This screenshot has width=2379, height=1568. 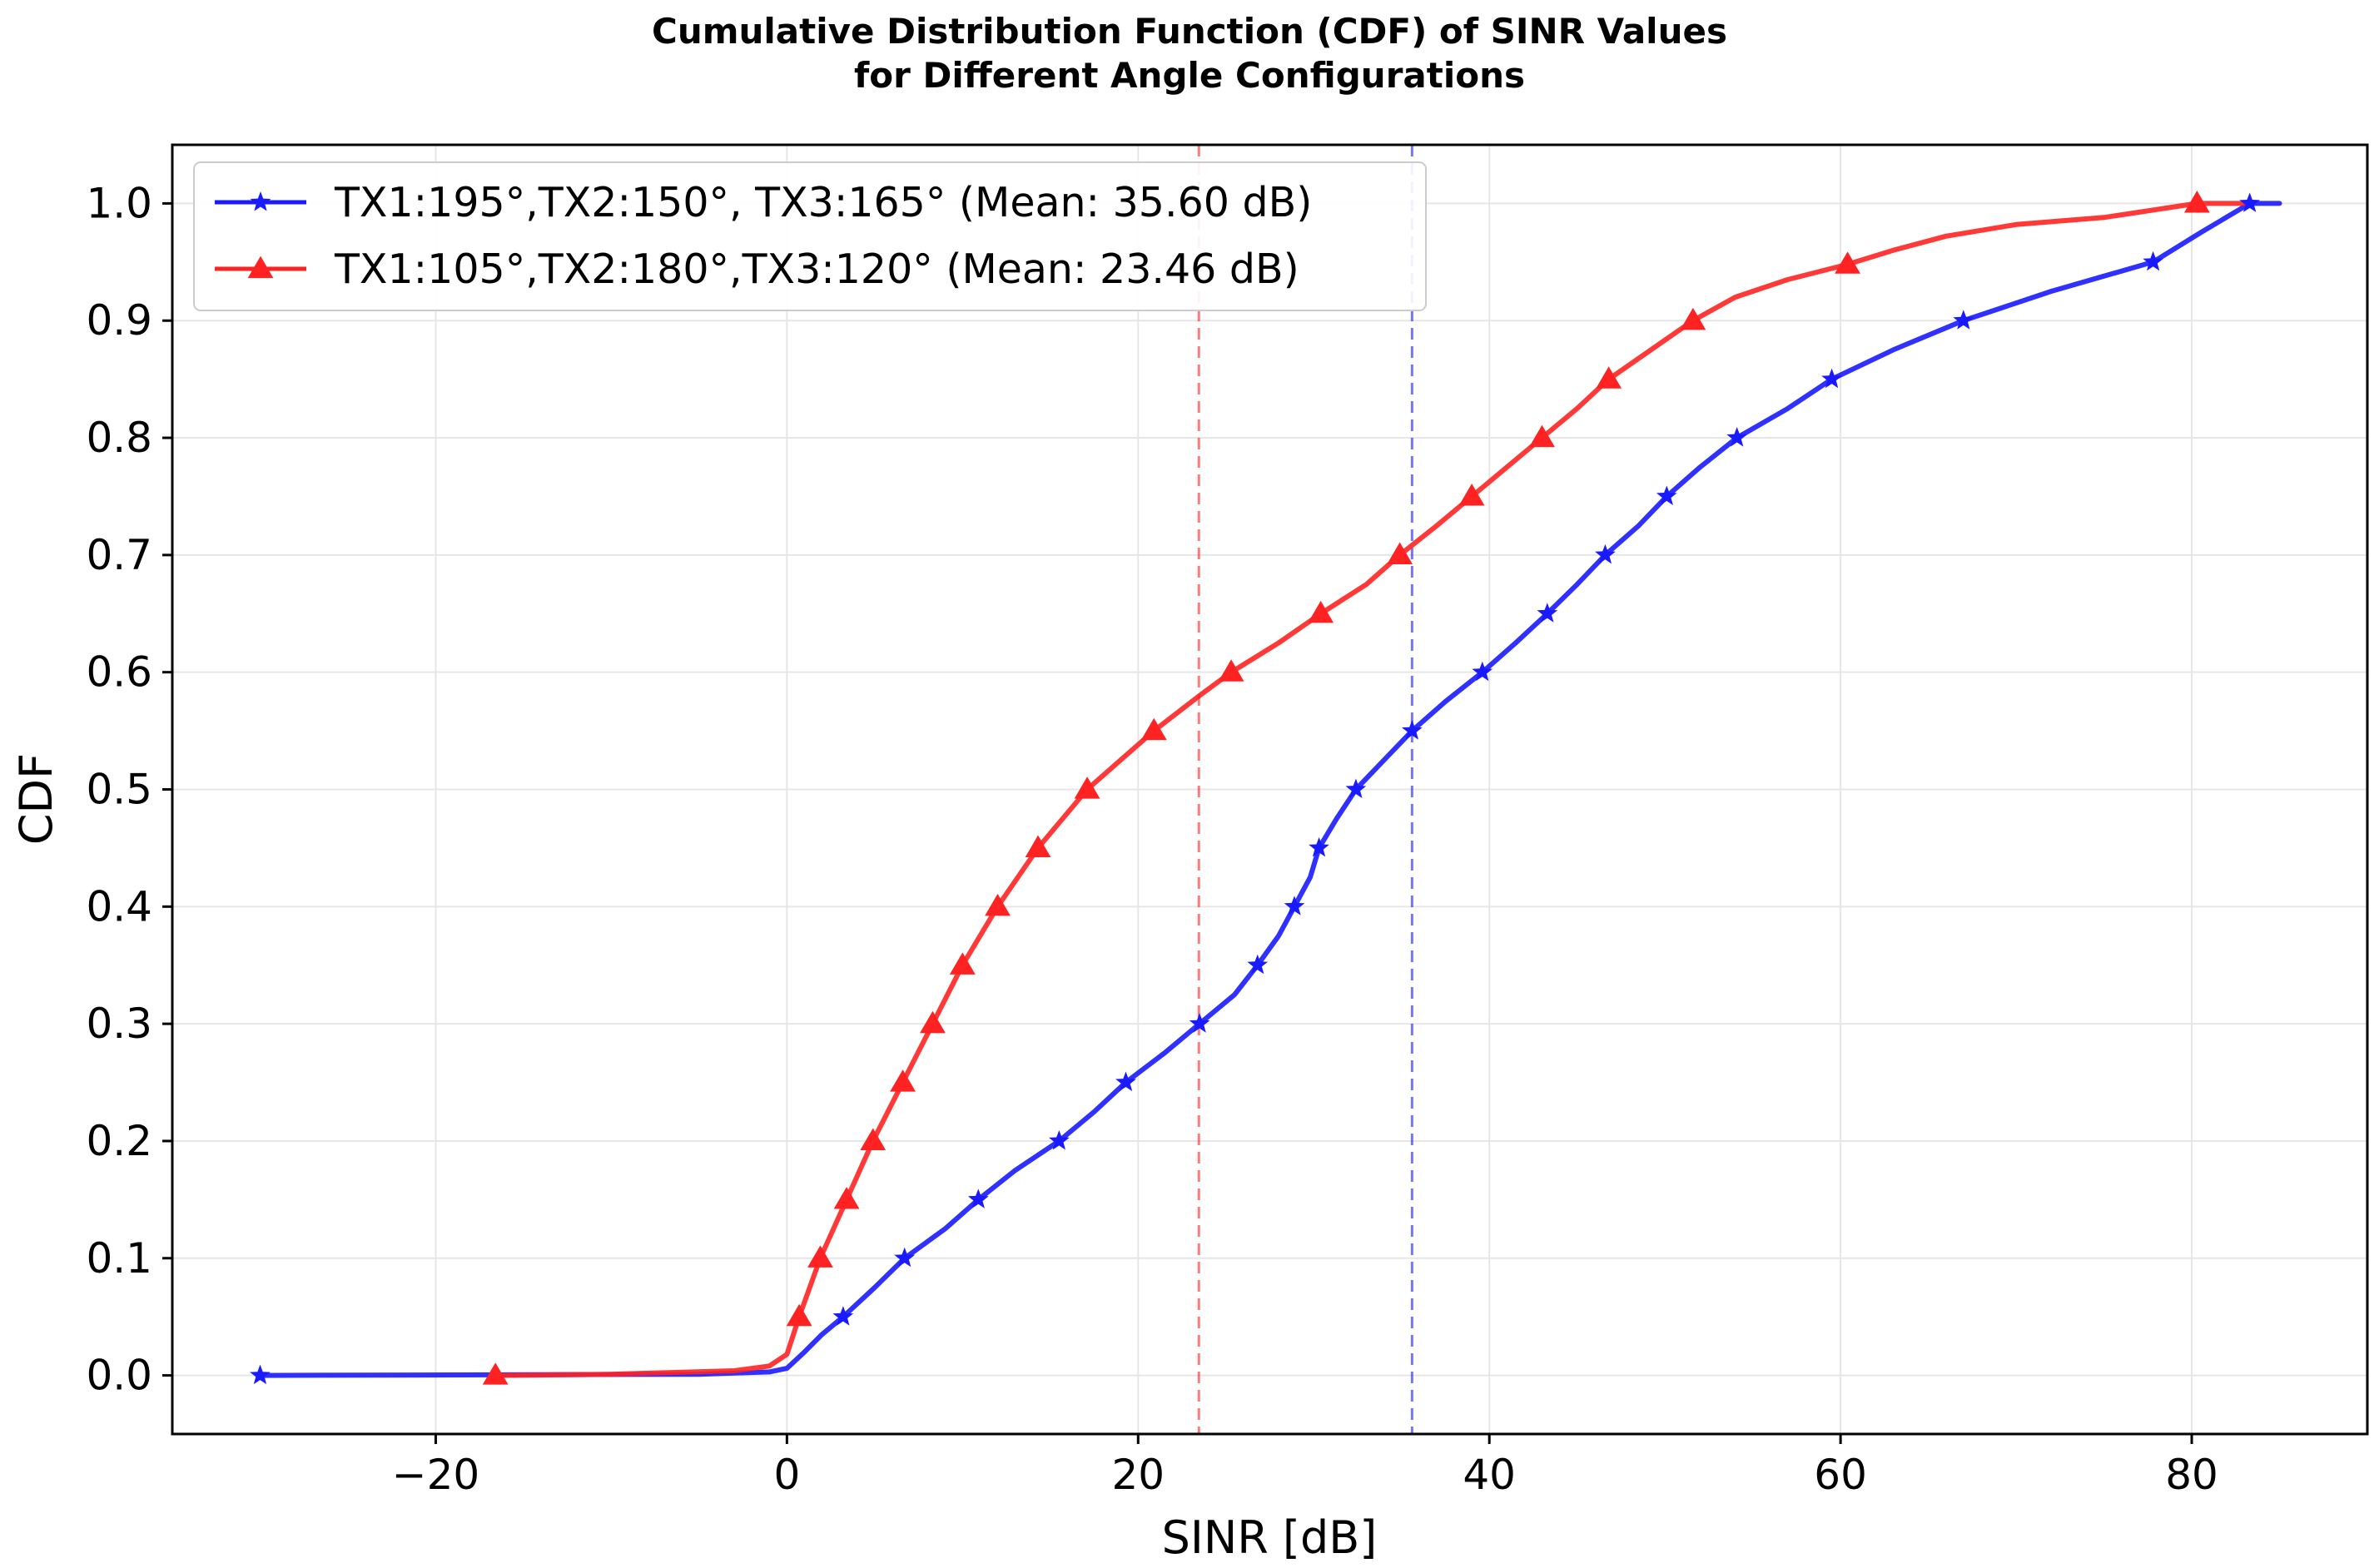 What do you see at coordinates (119, 672) in the screenshot?
I see `y-tick-label: 0.6` at bounding box center [119, 672].